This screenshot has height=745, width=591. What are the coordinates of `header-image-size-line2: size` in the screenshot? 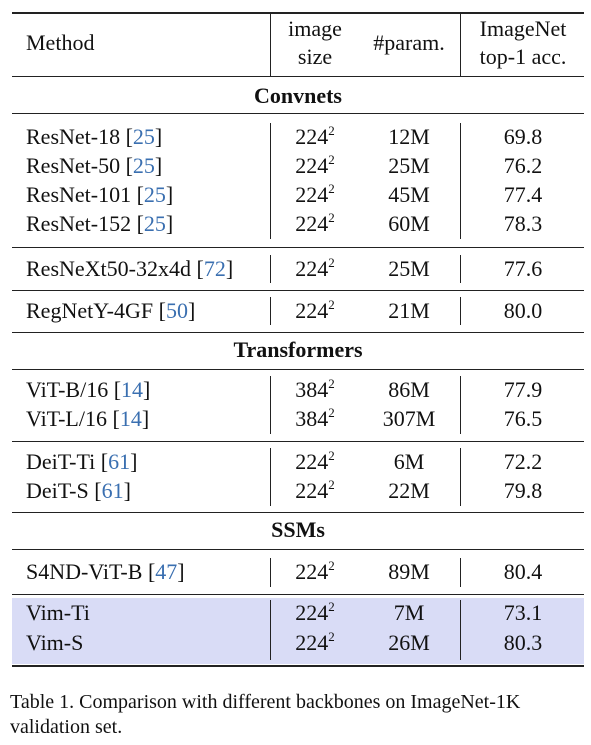 It's located at (315, 56).